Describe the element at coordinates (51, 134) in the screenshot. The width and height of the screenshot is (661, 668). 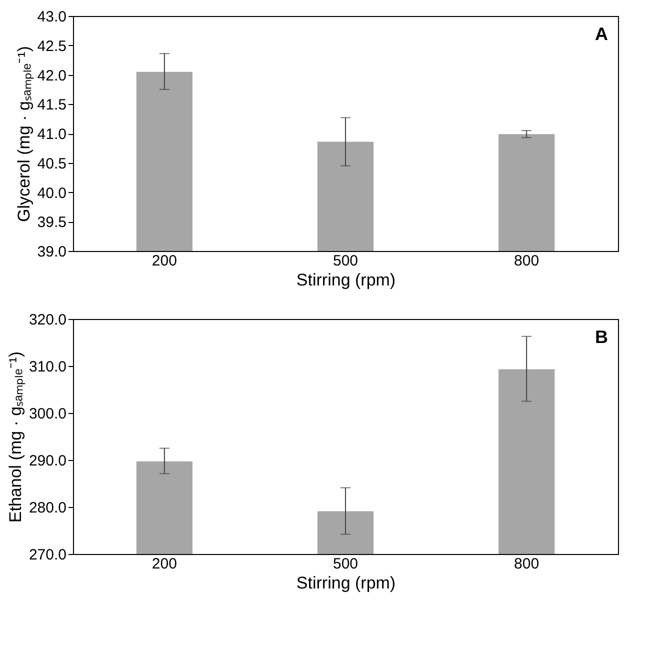
I see `y-tick-label: 41.0` at that location.